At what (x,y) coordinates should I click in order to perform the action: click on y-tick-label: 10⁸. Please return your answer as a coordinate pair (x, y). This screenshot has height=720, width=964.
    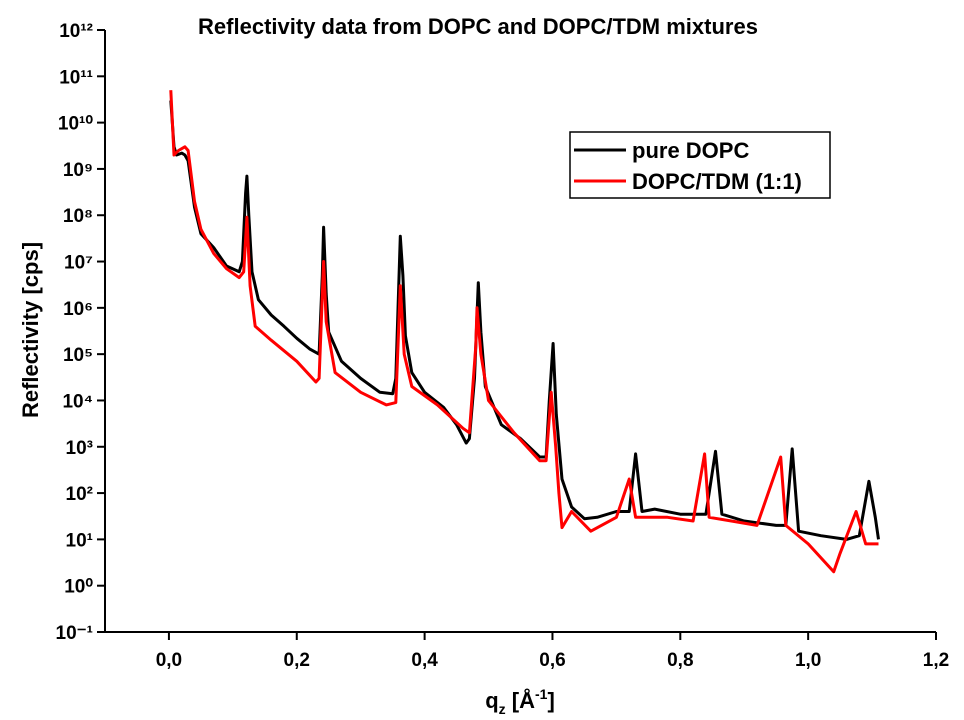
    Looking at the image, I should click on (78, 216).